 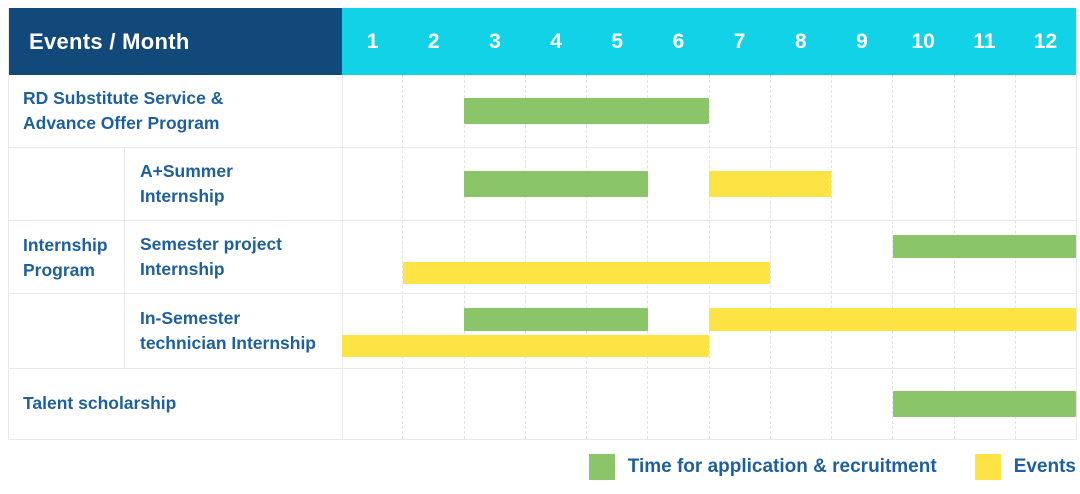 What do you see at coordinates (233, 183) in the screenshot?
I see `row-label-a-plus-summer: A+Summer Internship` at bounding box center [233, 183].